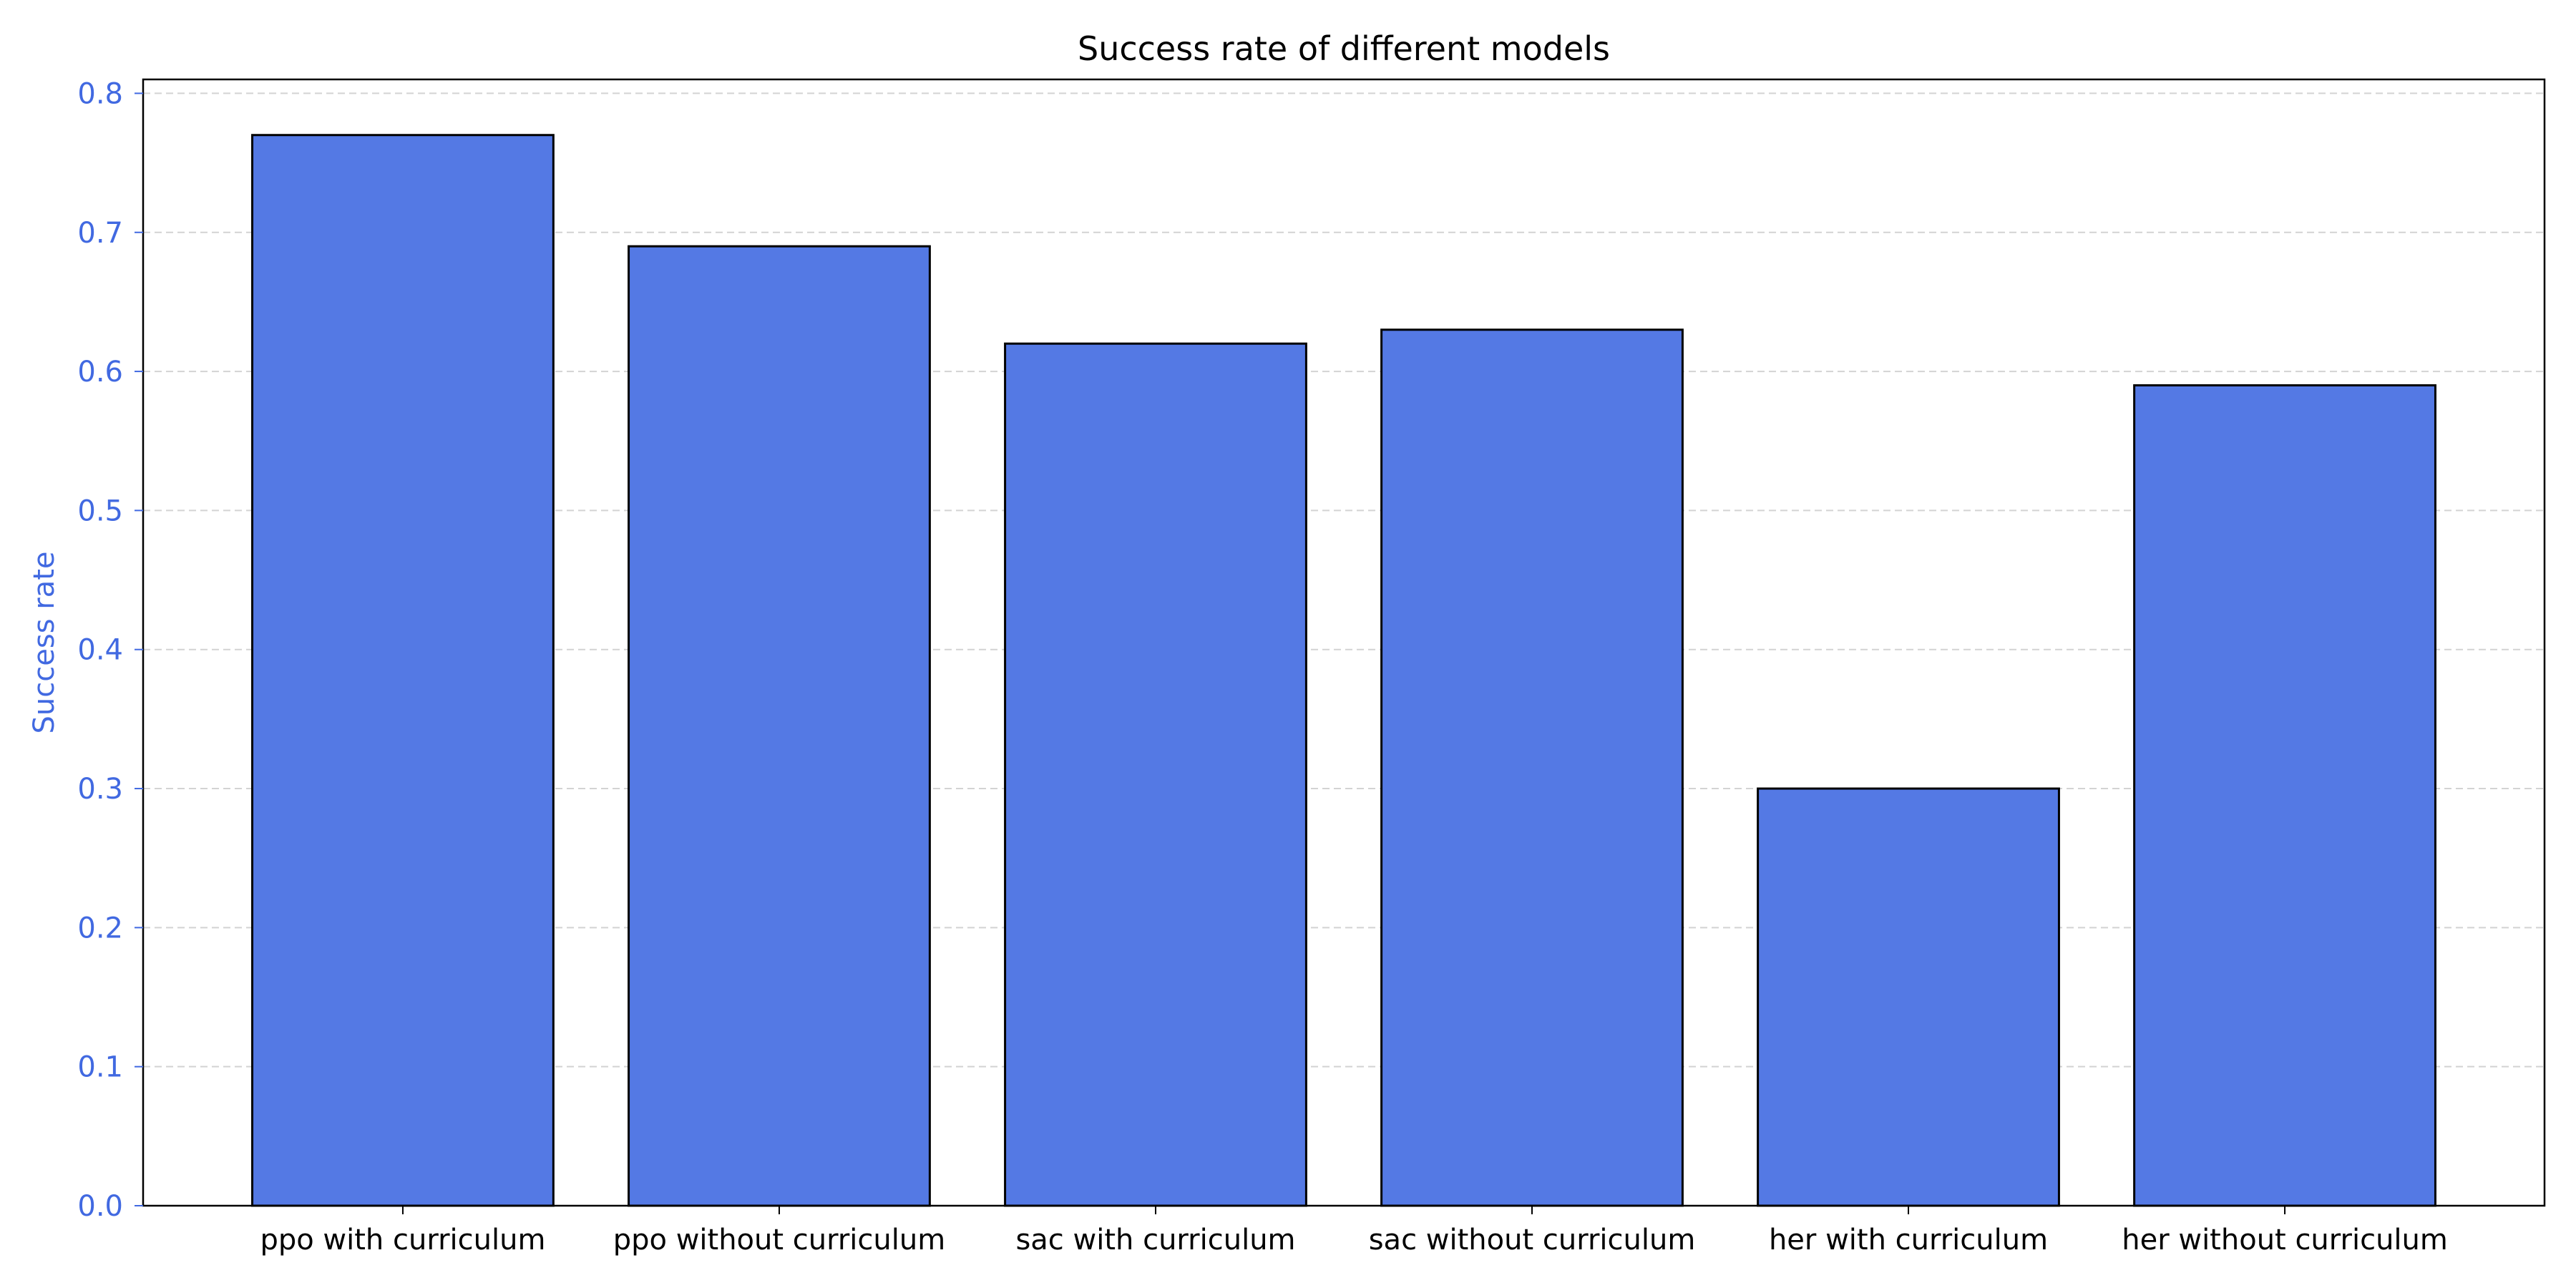  I want to click on y-axis-label: Success rate, so click(44, 643).